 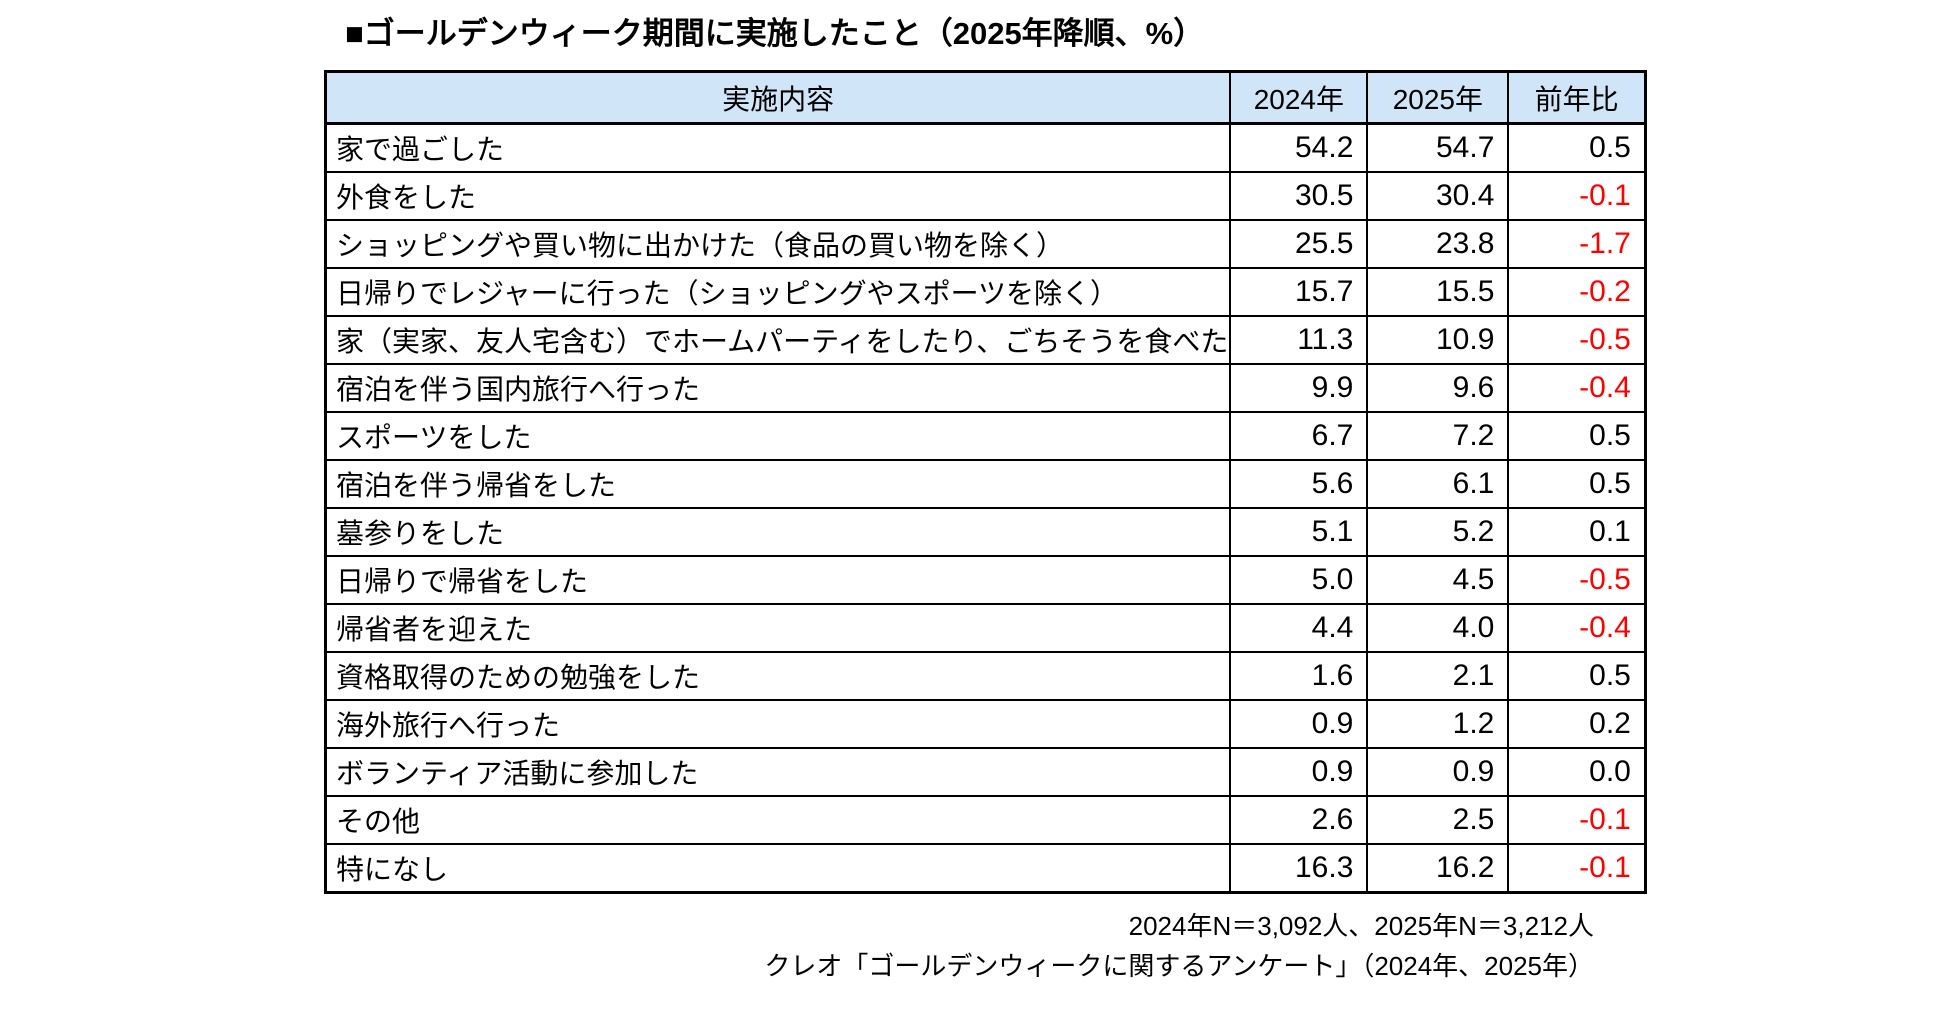 What do you see at coordinates (778, 532) in the screenshot?
I see `activity-label: 墓参りをした` at bounding box center [778, 532].